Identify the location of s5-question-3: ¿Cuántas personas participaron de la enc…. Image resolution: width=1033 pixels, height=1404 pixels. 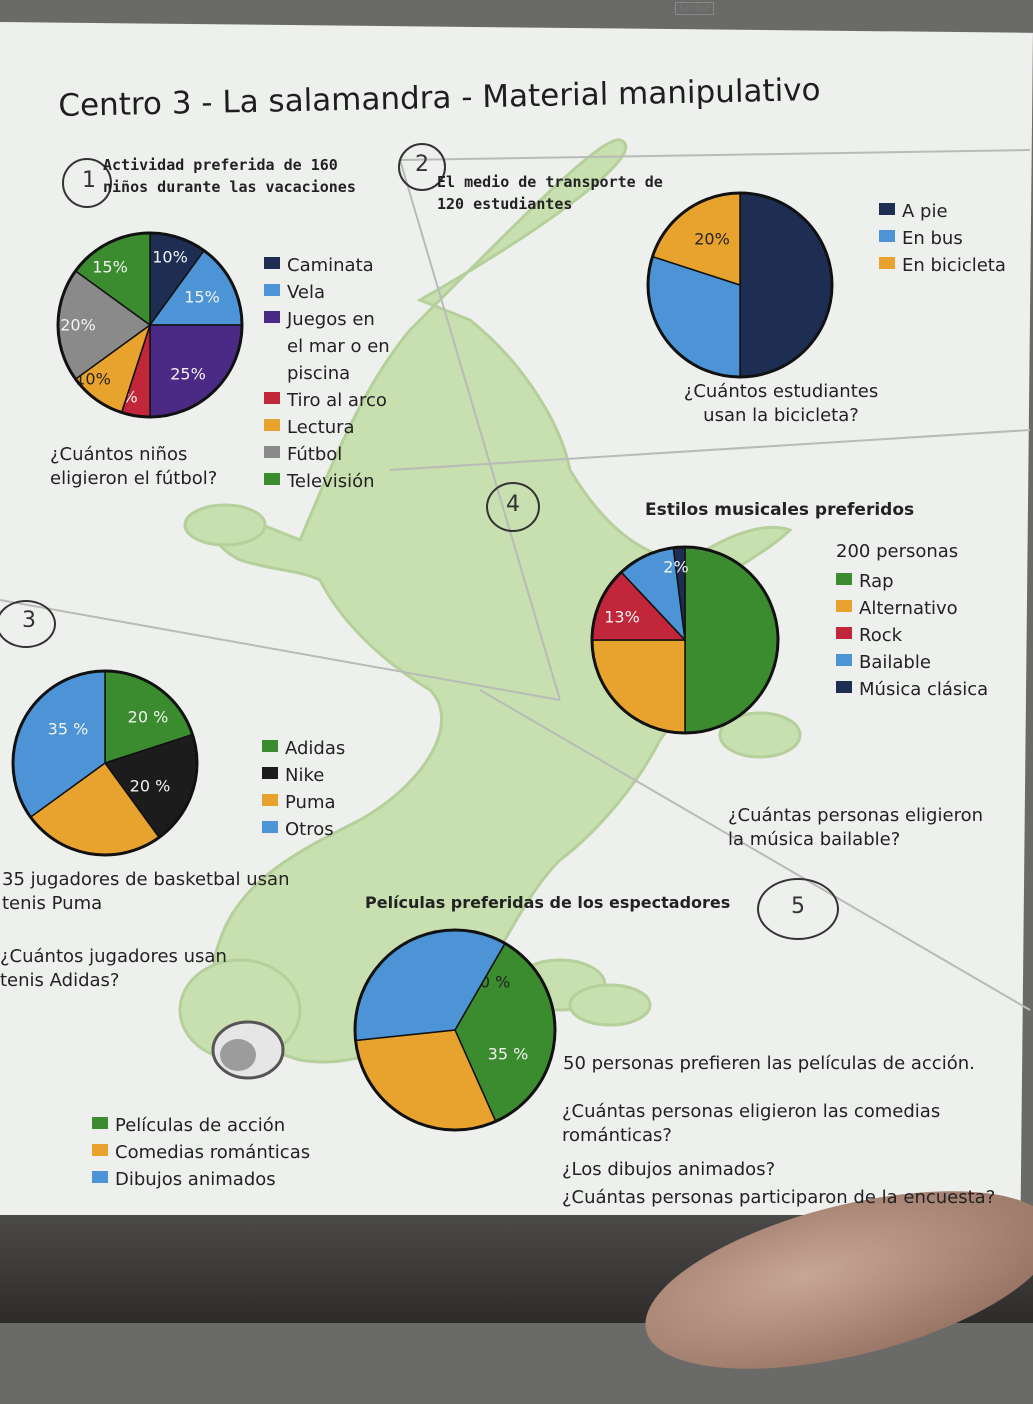
(779, 1197).